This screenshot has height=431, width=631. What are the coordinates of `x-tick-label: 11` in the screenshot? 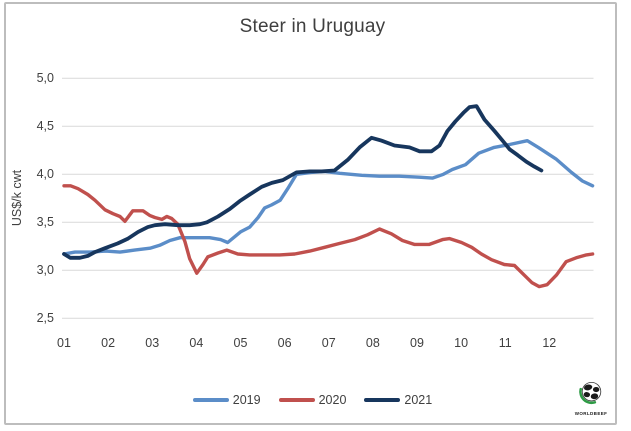 It's located at (505, 343).